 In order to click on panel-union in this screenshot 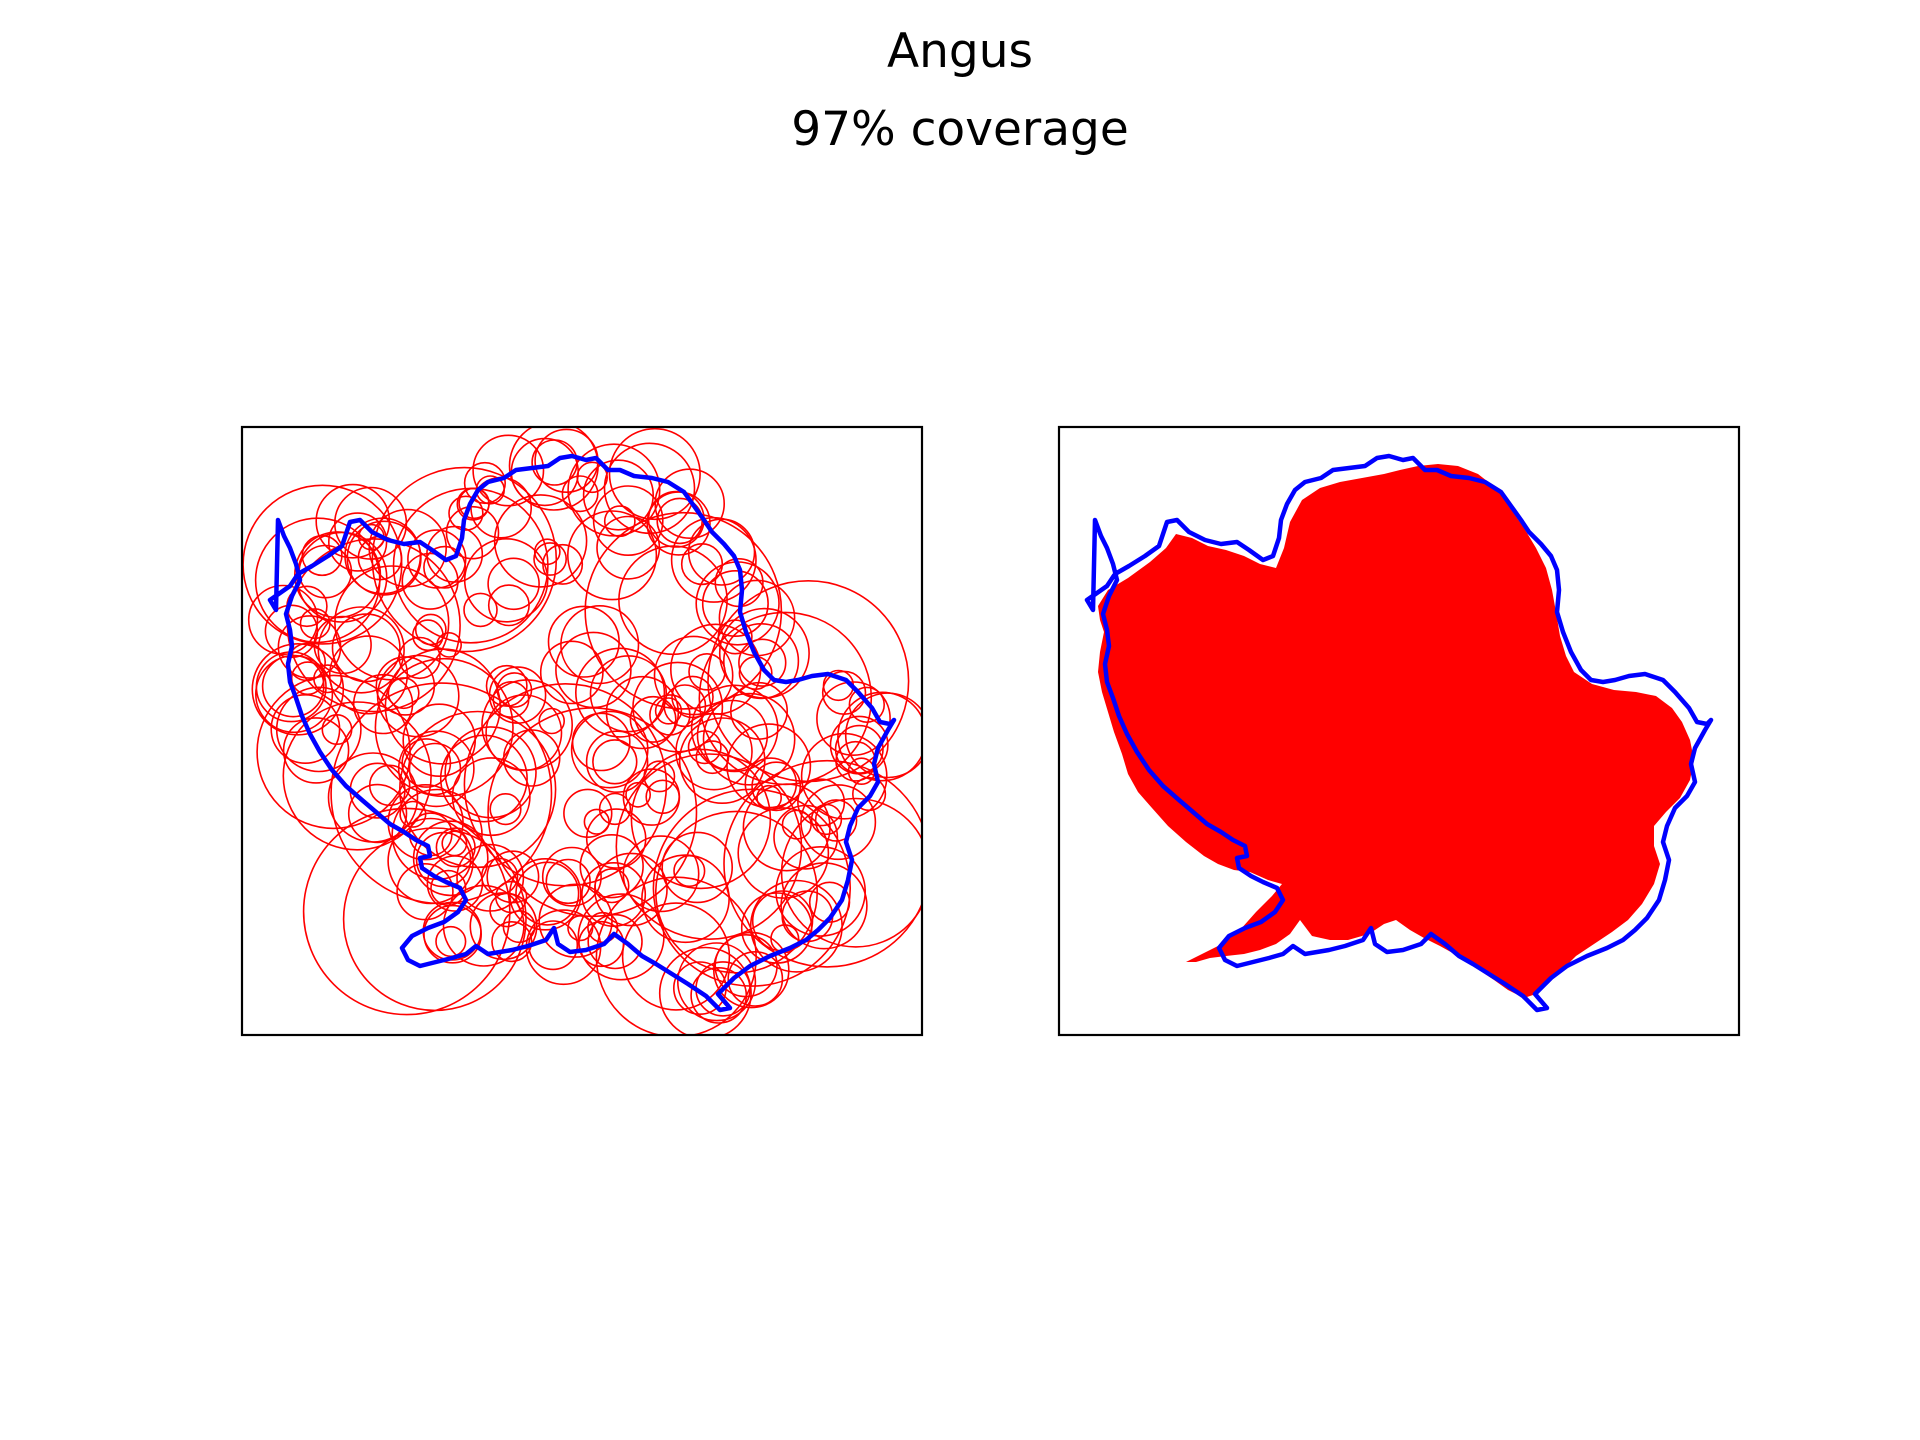, I will do `click(1399, 733)`.